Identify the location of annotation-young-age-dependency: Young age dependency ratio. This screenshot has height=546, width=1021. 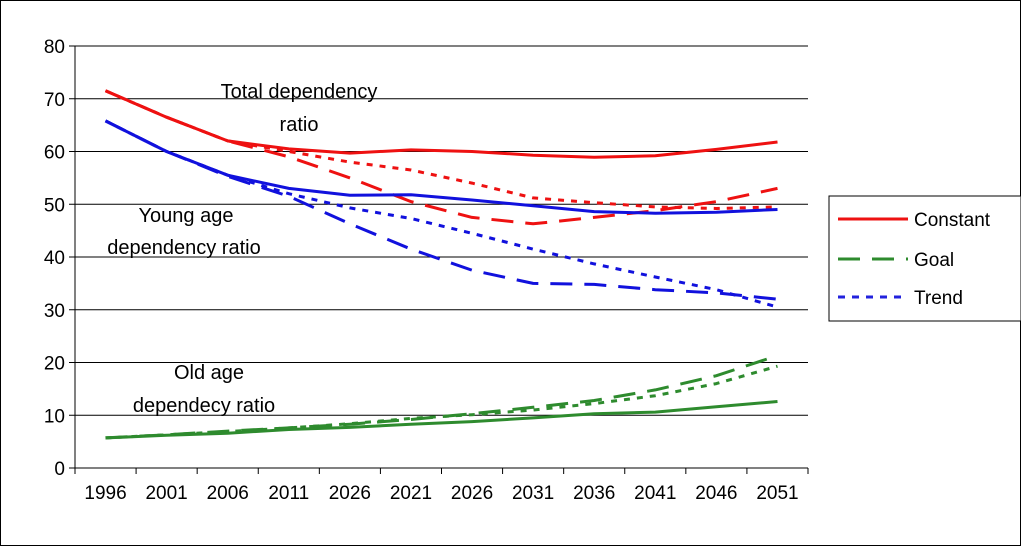
(183, 232).